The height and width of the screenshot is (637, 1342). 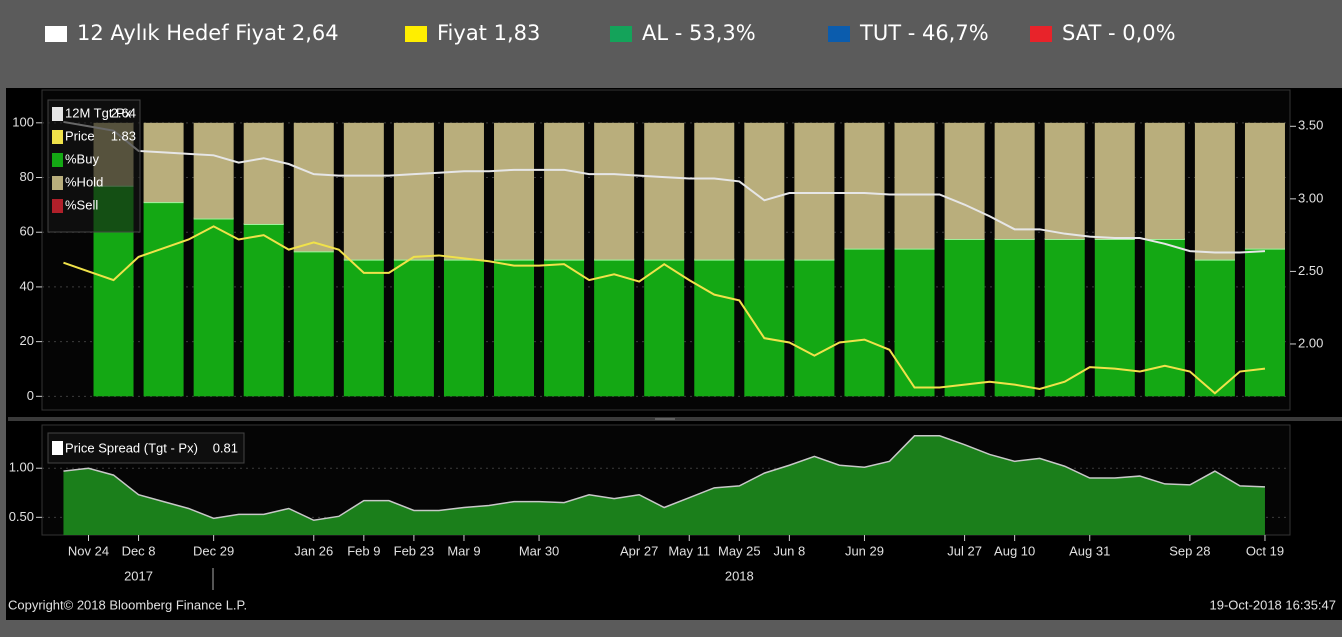 What do you see at coordinates (1265, 550) in the screenshot?
I see `x-tick-label: Oct 19` at bounding box center [1265, 550].